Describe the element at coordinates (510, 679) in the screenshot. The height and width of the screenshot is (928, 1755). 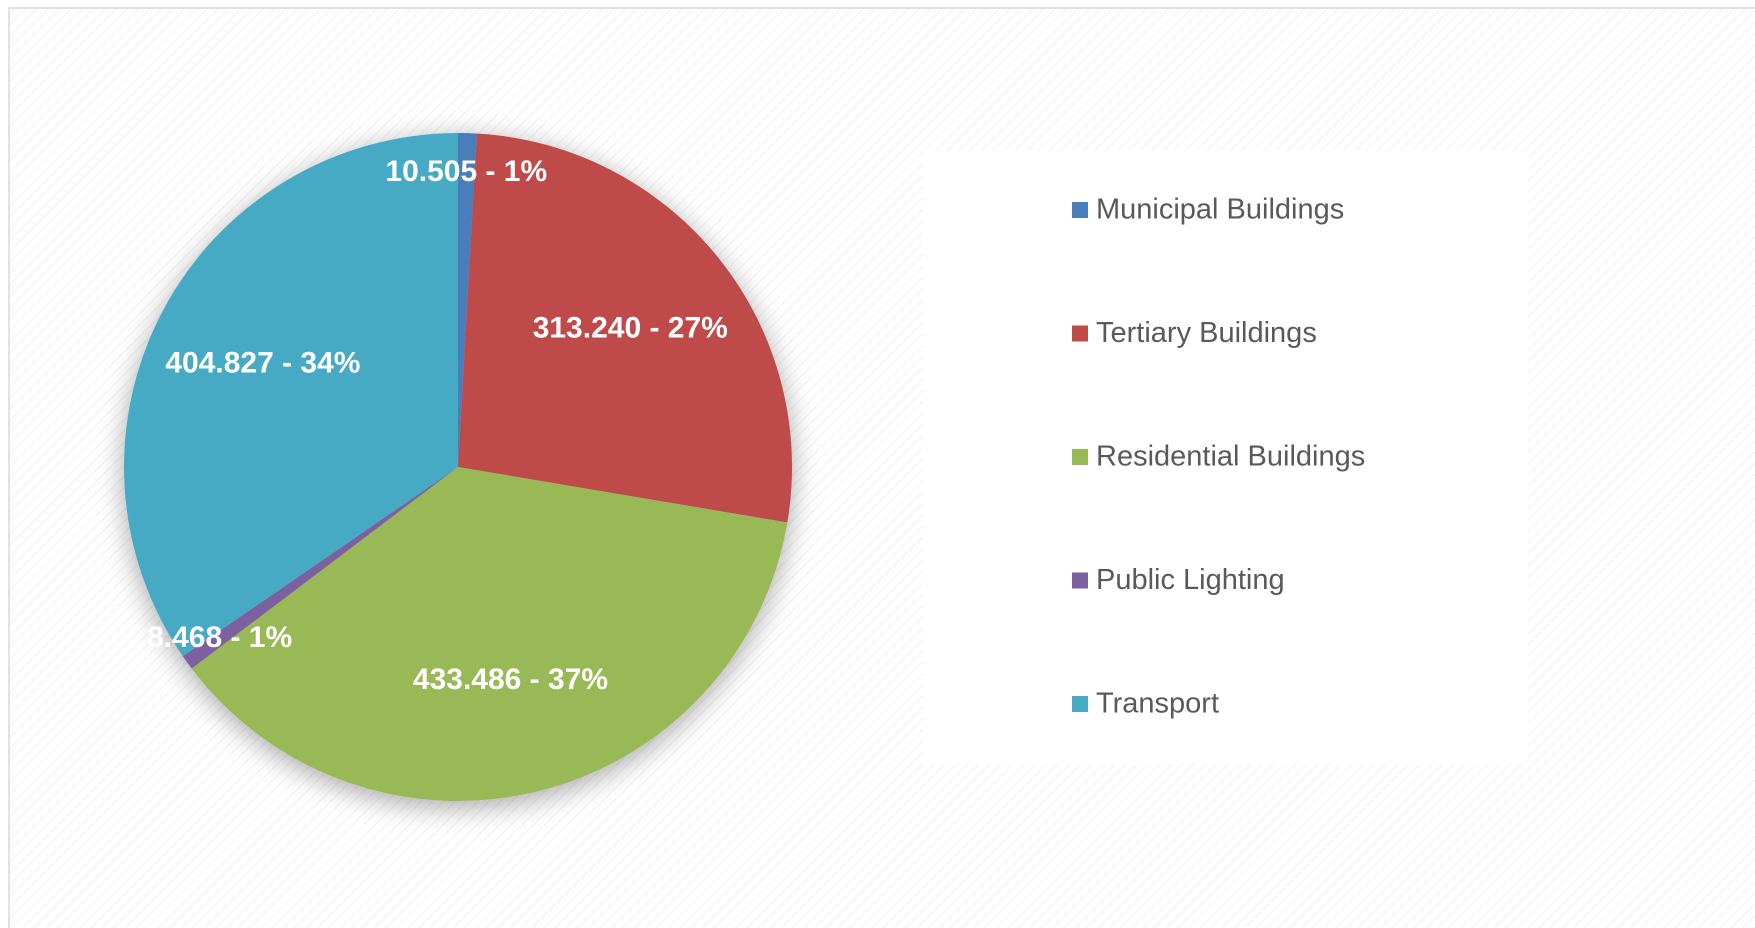
I see `data-label: 433.486 - 37%` at that location.